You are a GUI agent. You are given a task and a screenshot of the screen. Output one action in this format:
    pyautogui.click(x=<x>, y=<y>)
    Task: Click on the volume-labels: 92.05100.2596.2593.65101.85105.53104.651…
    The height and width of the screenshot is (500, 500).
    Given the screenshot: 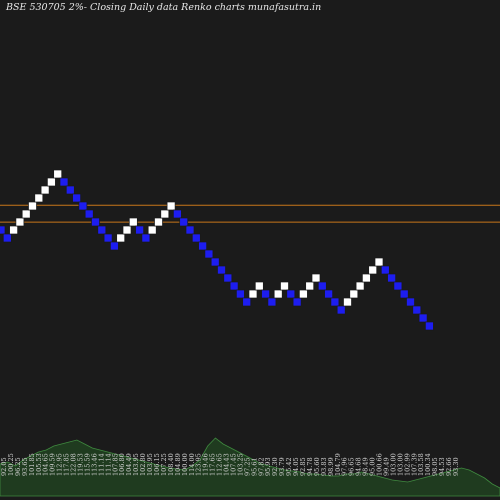 What is the action you would take?
    pyautogui.click(x=230, y=464)
    